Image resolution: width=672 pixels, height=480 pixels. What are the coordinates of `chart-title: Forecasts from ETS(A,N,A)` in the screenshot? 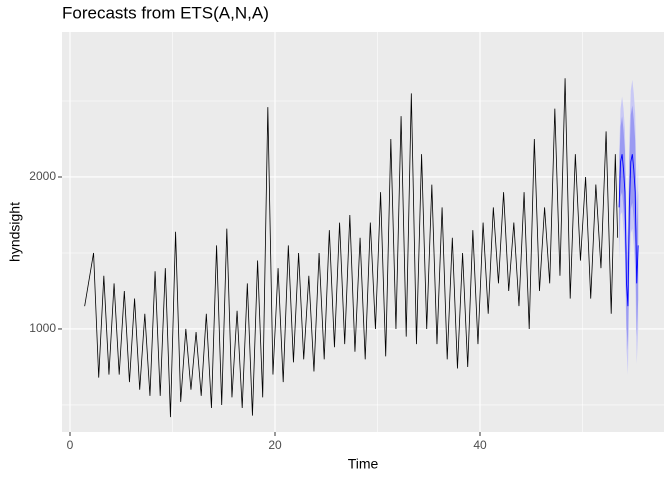 It's located at (165, 12).